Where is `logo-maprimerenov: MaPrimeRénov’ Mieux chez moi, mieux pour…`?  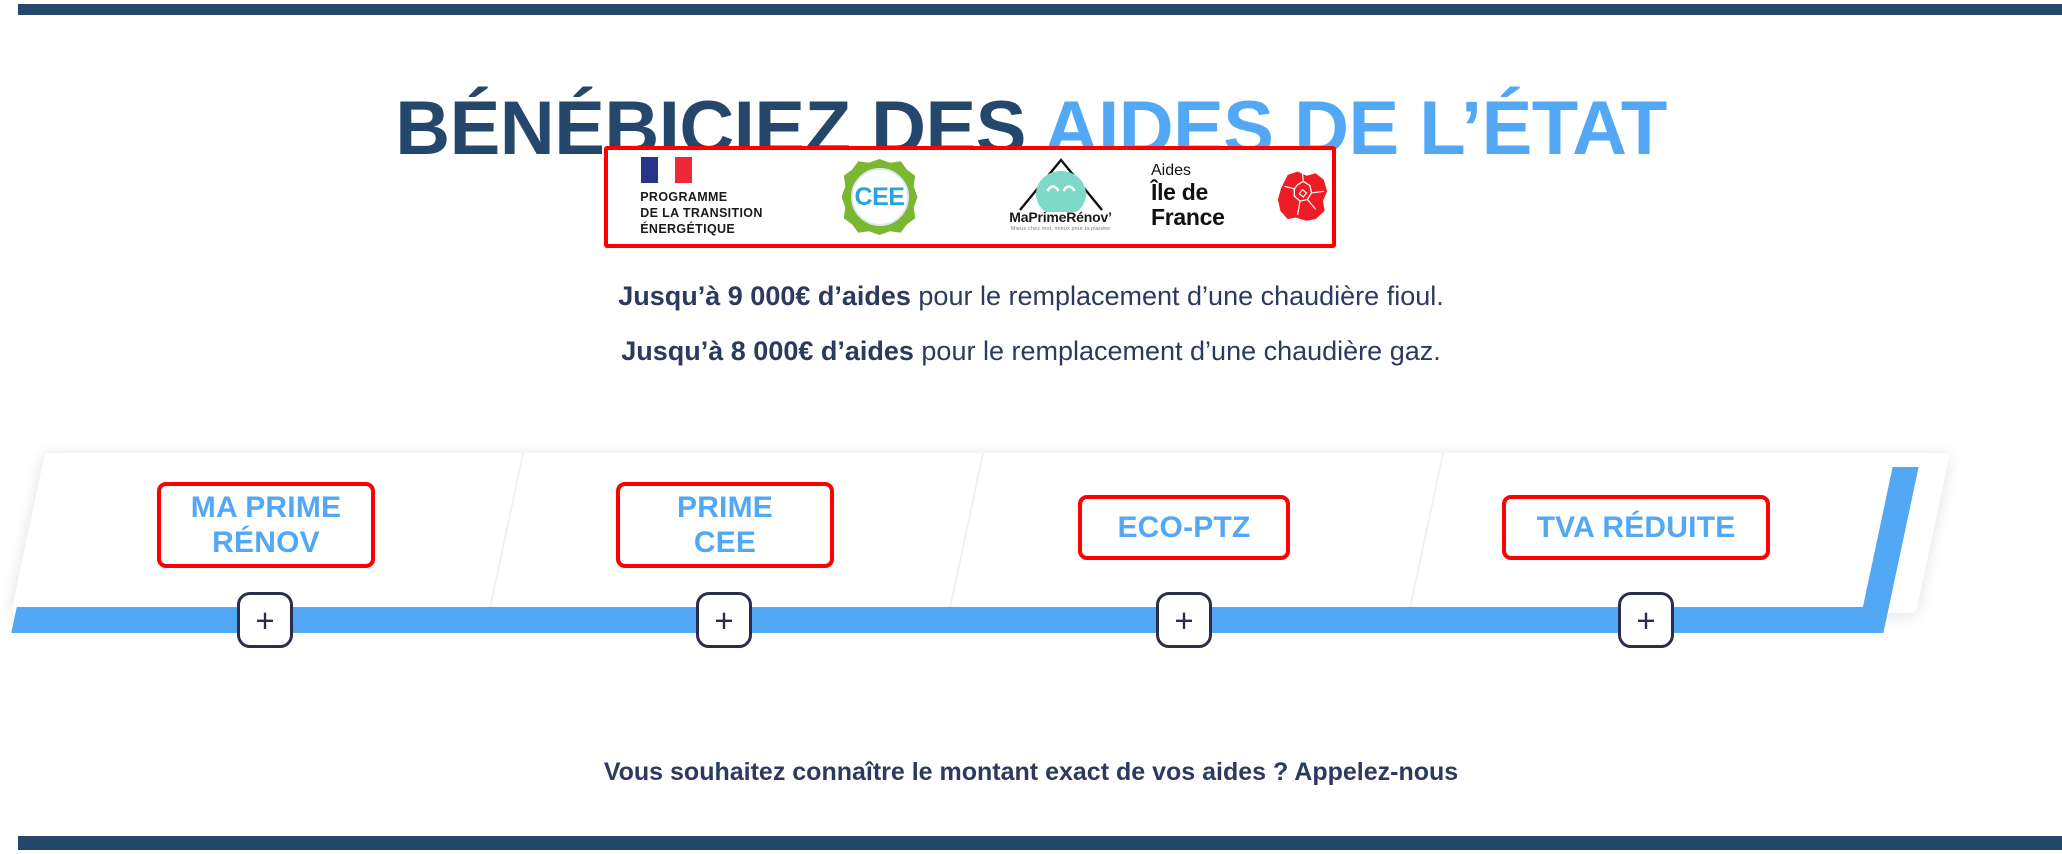
logo-maprimerenov: MaPrimeRénov’ Mieux chez moi, mieux pour… is located at coordinates (1060, 197).